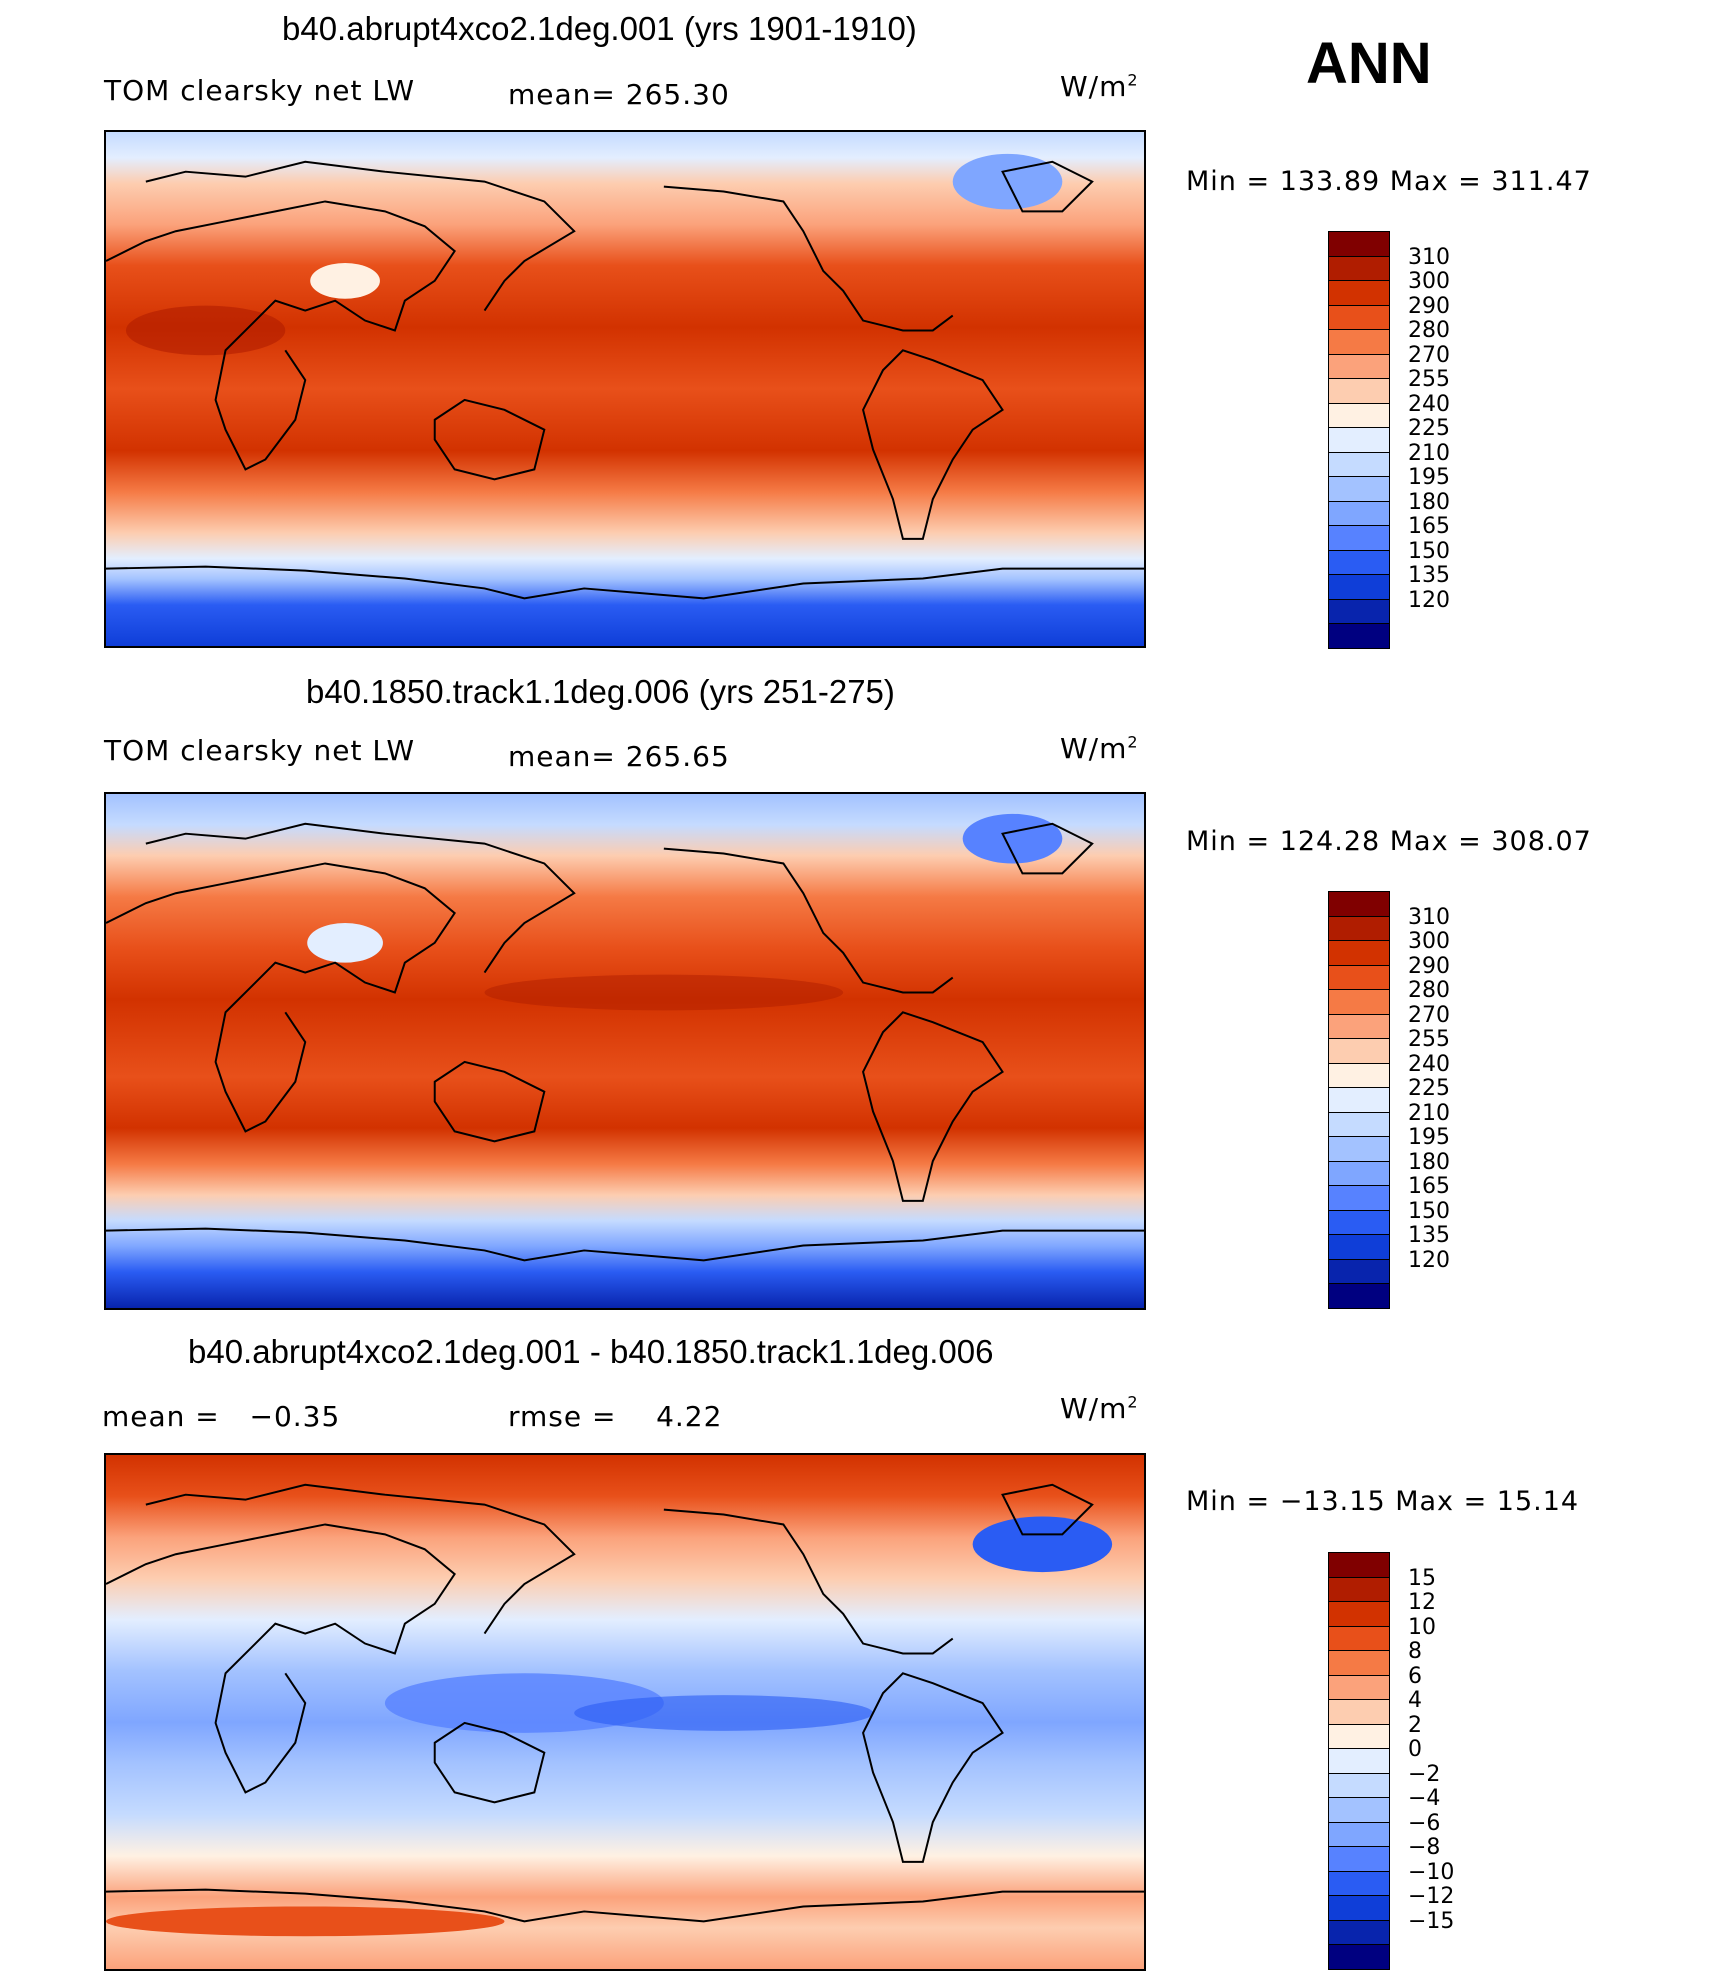  What do you see at coordinates (1359, 1100) in the screenshot?
I see `panel2-colorbar` at bounding box center [1359, 1100].